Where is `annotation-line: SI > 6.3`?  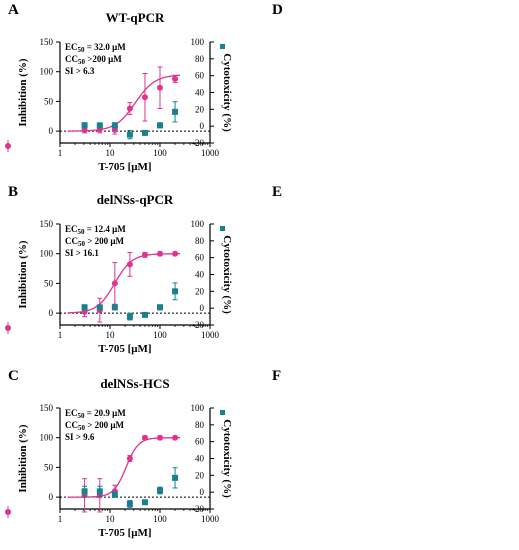
annotation-line: SI > 6.3 is located at coordinates (80, 71).